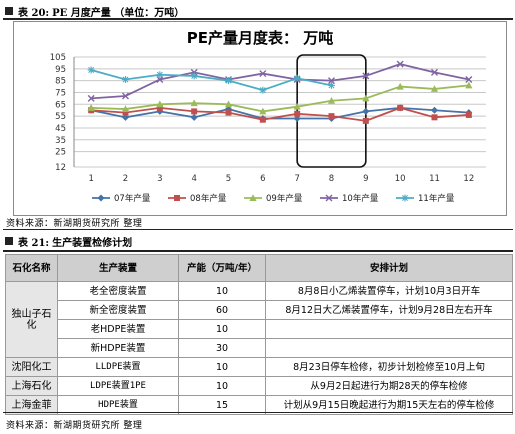 This screenshot has width=515, height=434. I want to click on table-row: 新全密度装置 60 8月12日大乙烯装置停车，计划9月28日左右开车, so click(259, 310).